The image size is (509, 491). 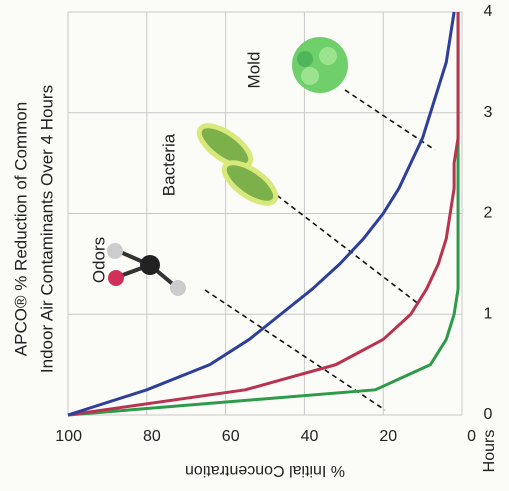 I want to click on curve-label: Odors, so click(x=98, y=260).